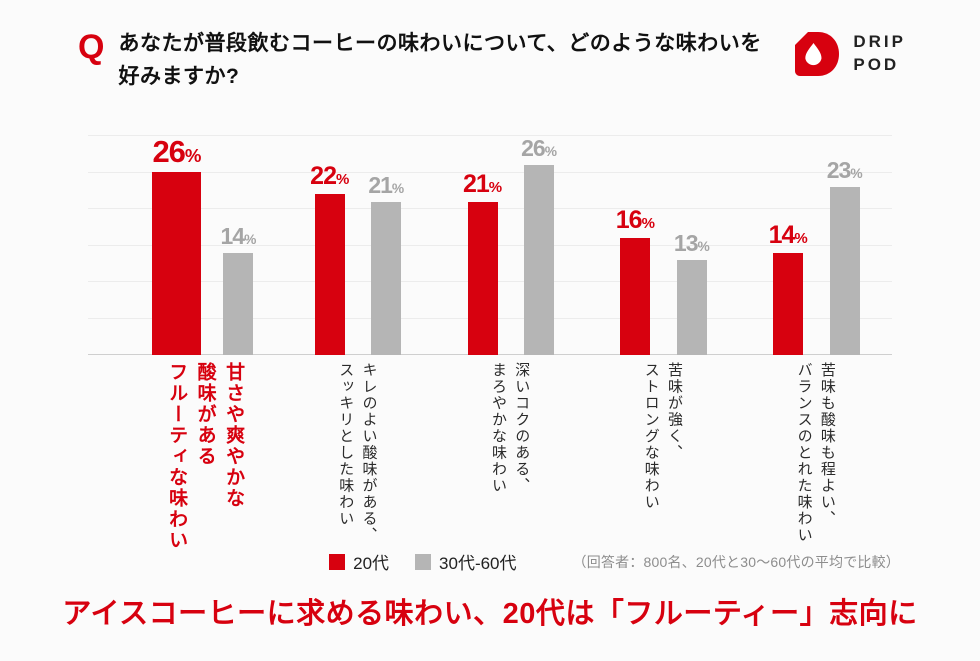  I want to click on question-title: あなたが普段飲むコーヒーの味わいについて、どのような味わいを 好みますか?, so click(439, 60).